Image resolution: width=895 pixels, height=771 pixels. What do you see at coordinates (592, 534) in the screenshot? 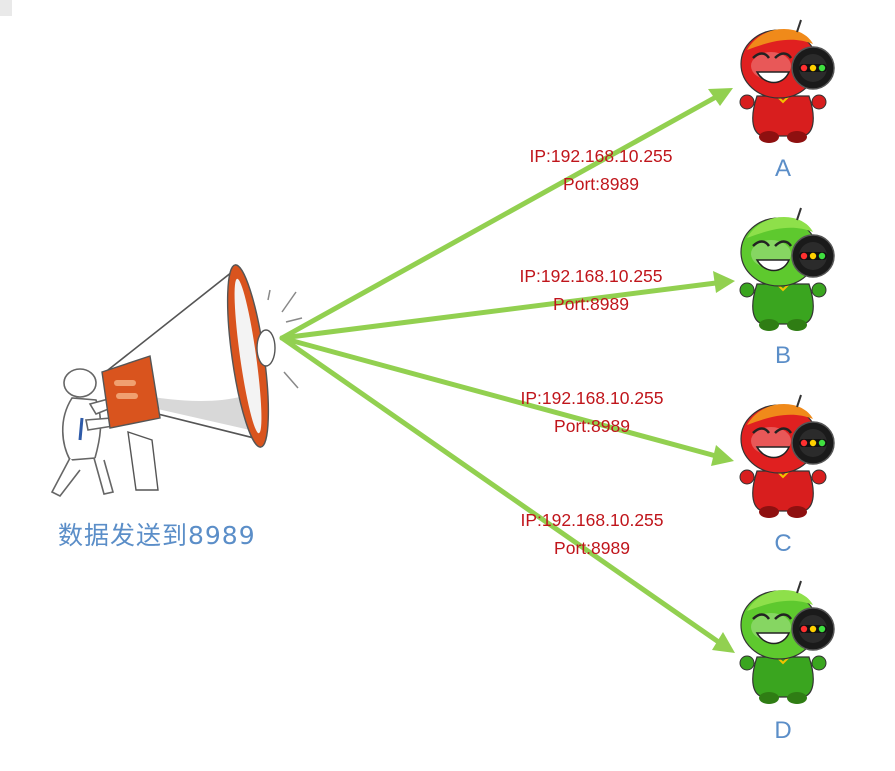
I see `address-d: IP:192.168.10.255 Port:8989` at bounding box center [592, 534].